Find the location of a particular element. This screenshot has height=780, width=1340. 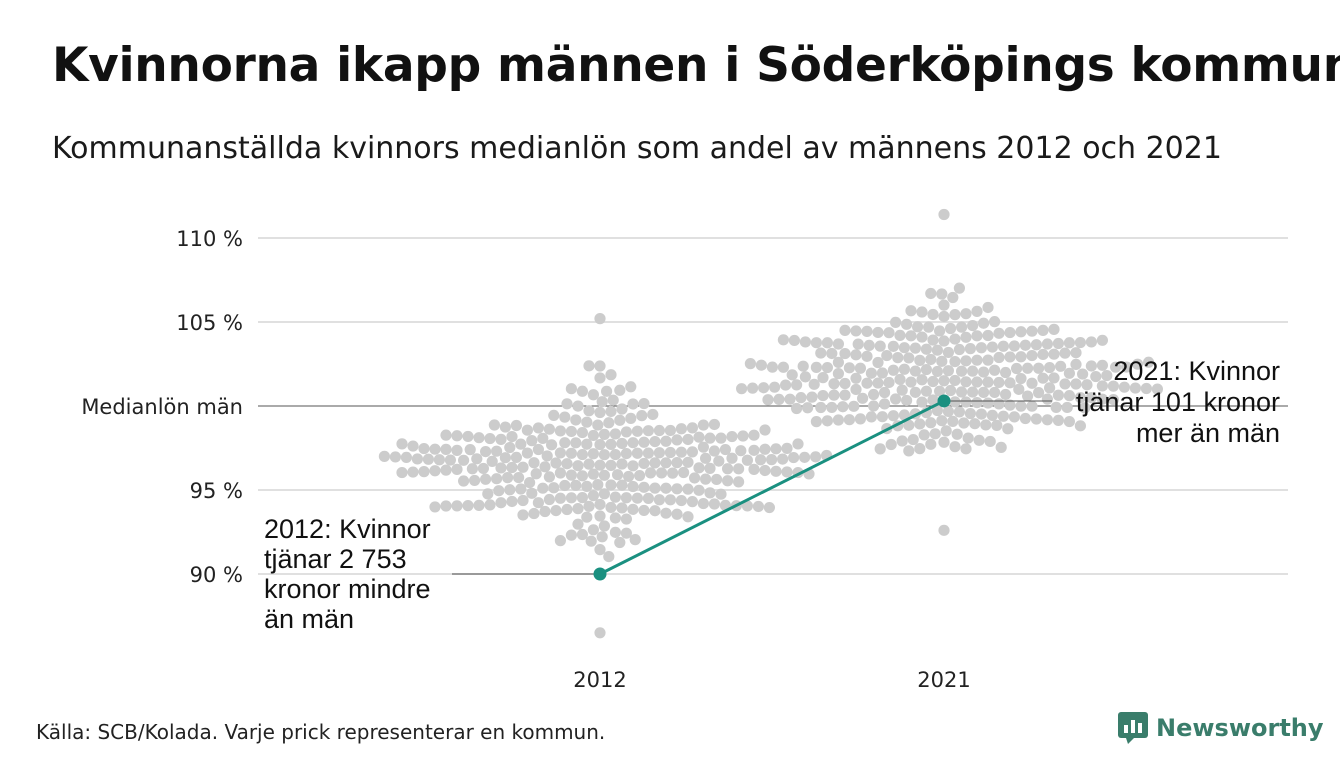

highlight-point-2021 is located at coordinates (944, 401).